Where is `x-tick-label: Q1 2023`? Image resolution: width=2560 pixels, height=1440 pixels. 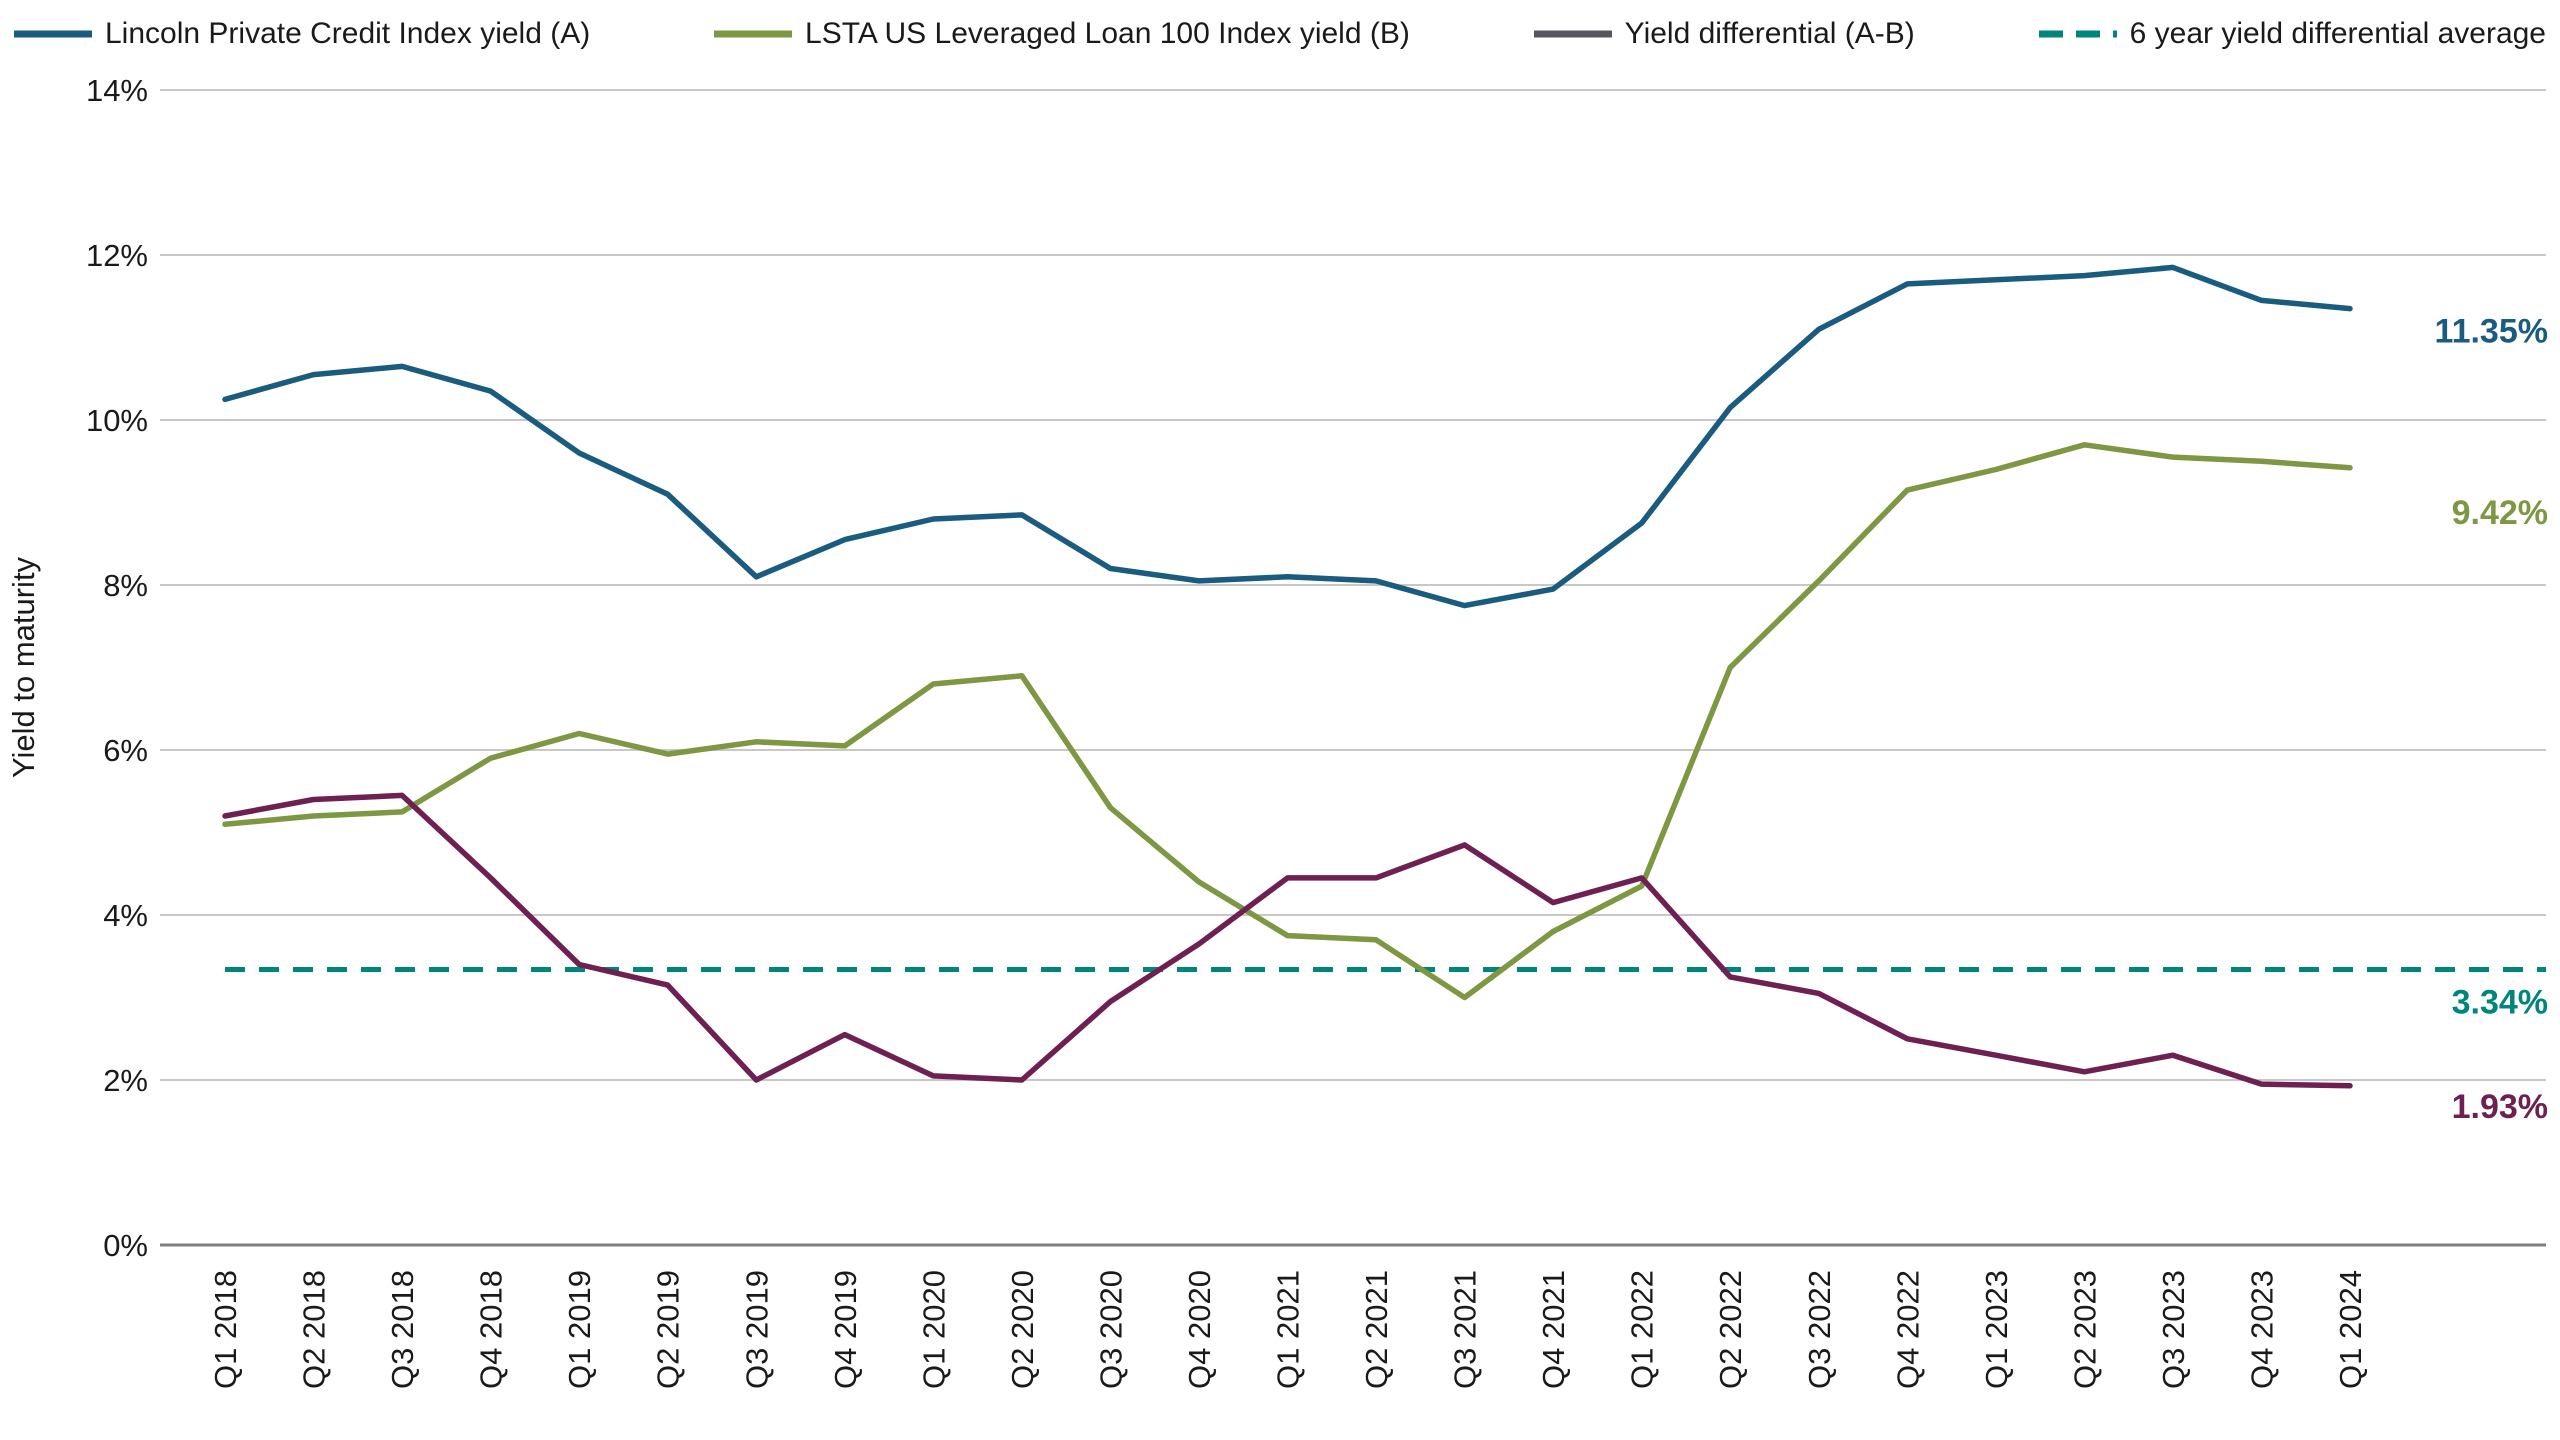 x-tick-label: Q1 2023 is located at coordinates (1996, 1329).